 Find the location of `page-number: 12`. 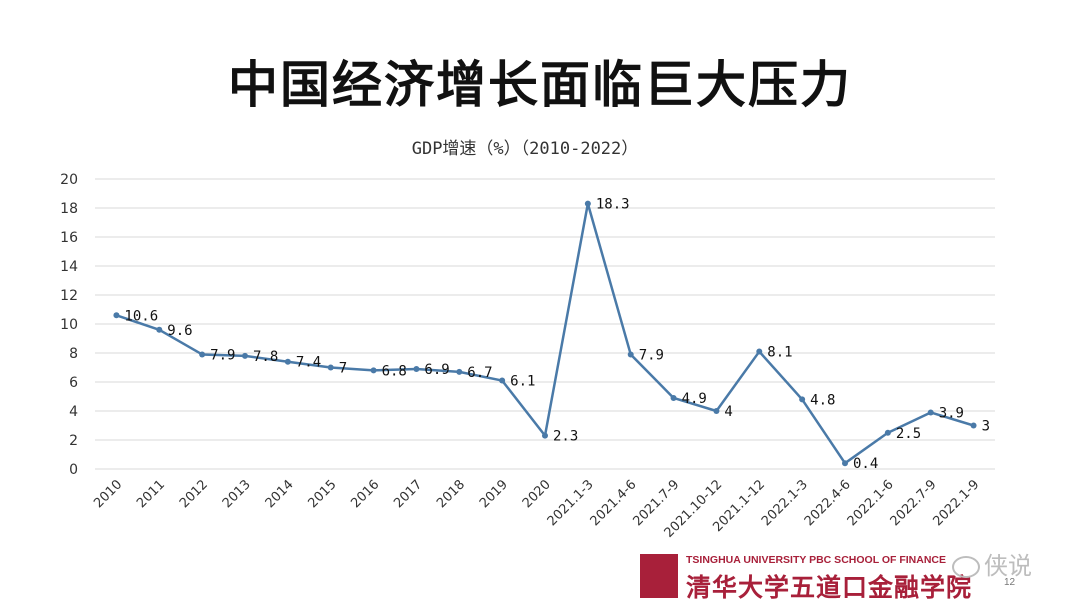

page-number: 12 is located at coordinates (1010, 582).